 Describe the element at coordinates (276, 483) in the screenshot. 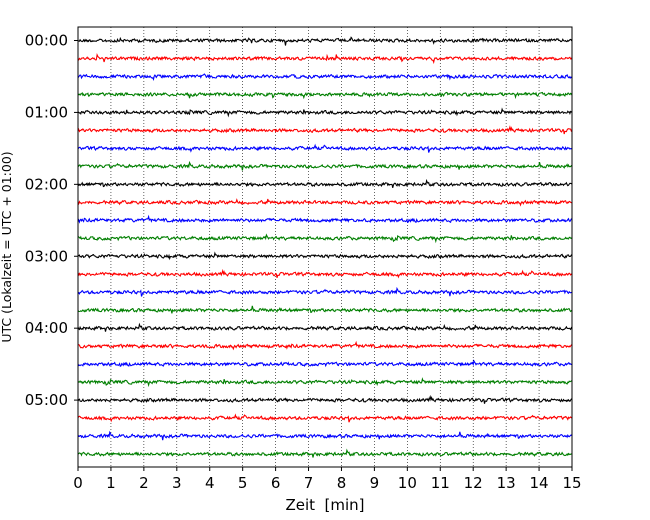

I see `x-tick-label: 6` at that location.